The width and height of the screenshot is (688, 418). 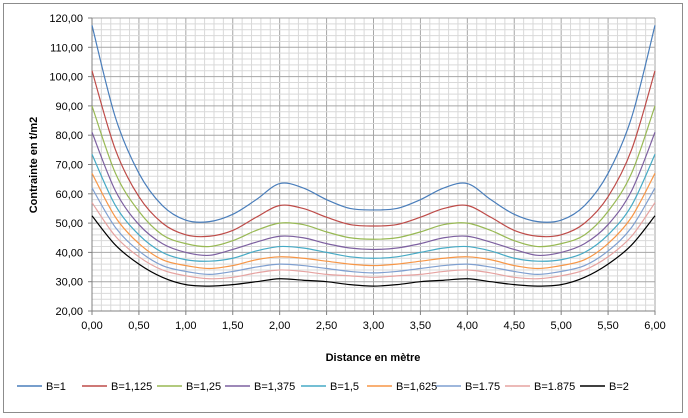 What do you see at coordinates (69, 166) in the screenshot?
I see `y-tick-label: 70,00` at bounding box center [69, 166].